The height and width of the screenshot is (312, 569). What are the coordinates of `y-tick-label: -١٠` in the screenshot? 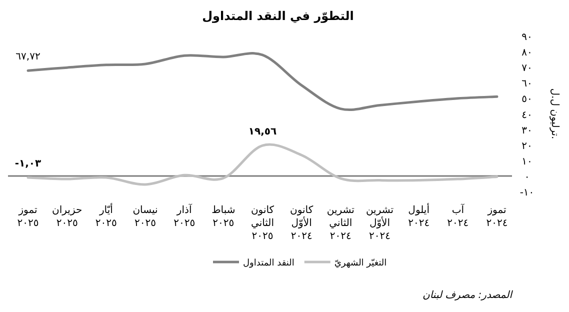 It's located at (527, 193).